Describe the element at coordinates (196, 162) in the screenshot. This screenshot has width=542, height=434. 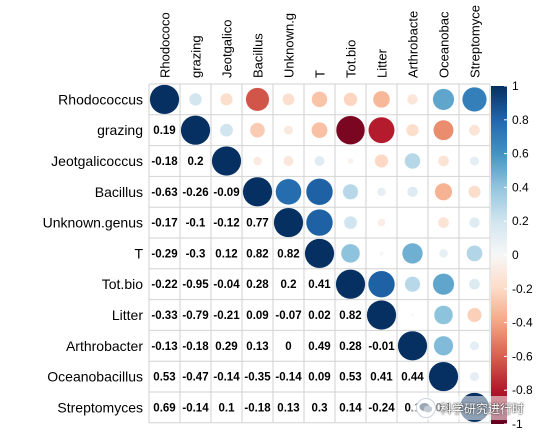
I see `correlation-value-2-1: 0.2` at that location.